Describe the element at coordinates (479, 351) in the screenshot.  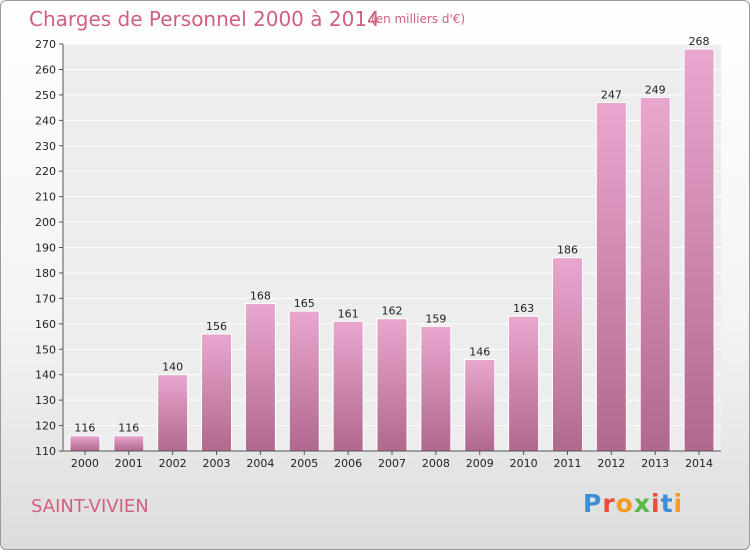
I see `value-label: 146` at that location.